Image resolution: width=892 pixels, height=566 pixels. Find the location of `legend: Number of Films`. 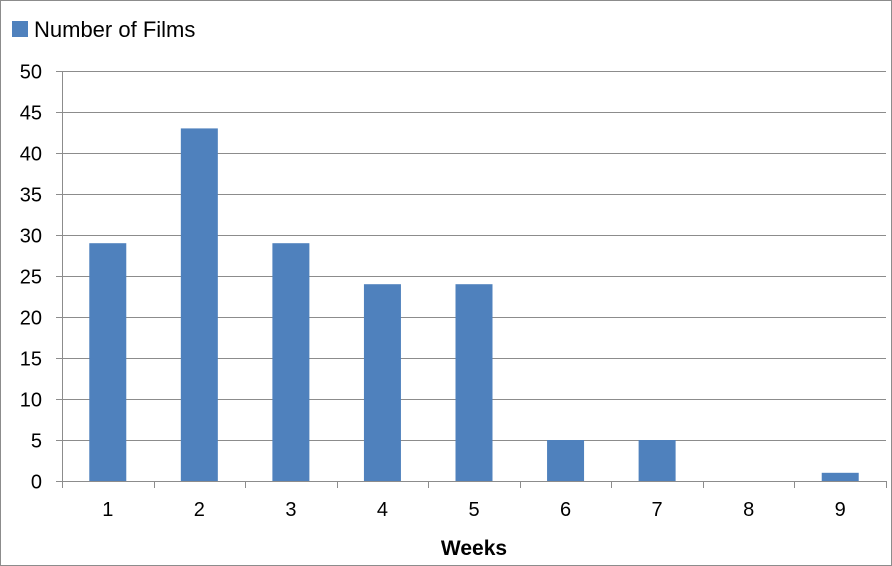

legend: Number of Films is located at coordinates (103, 29).